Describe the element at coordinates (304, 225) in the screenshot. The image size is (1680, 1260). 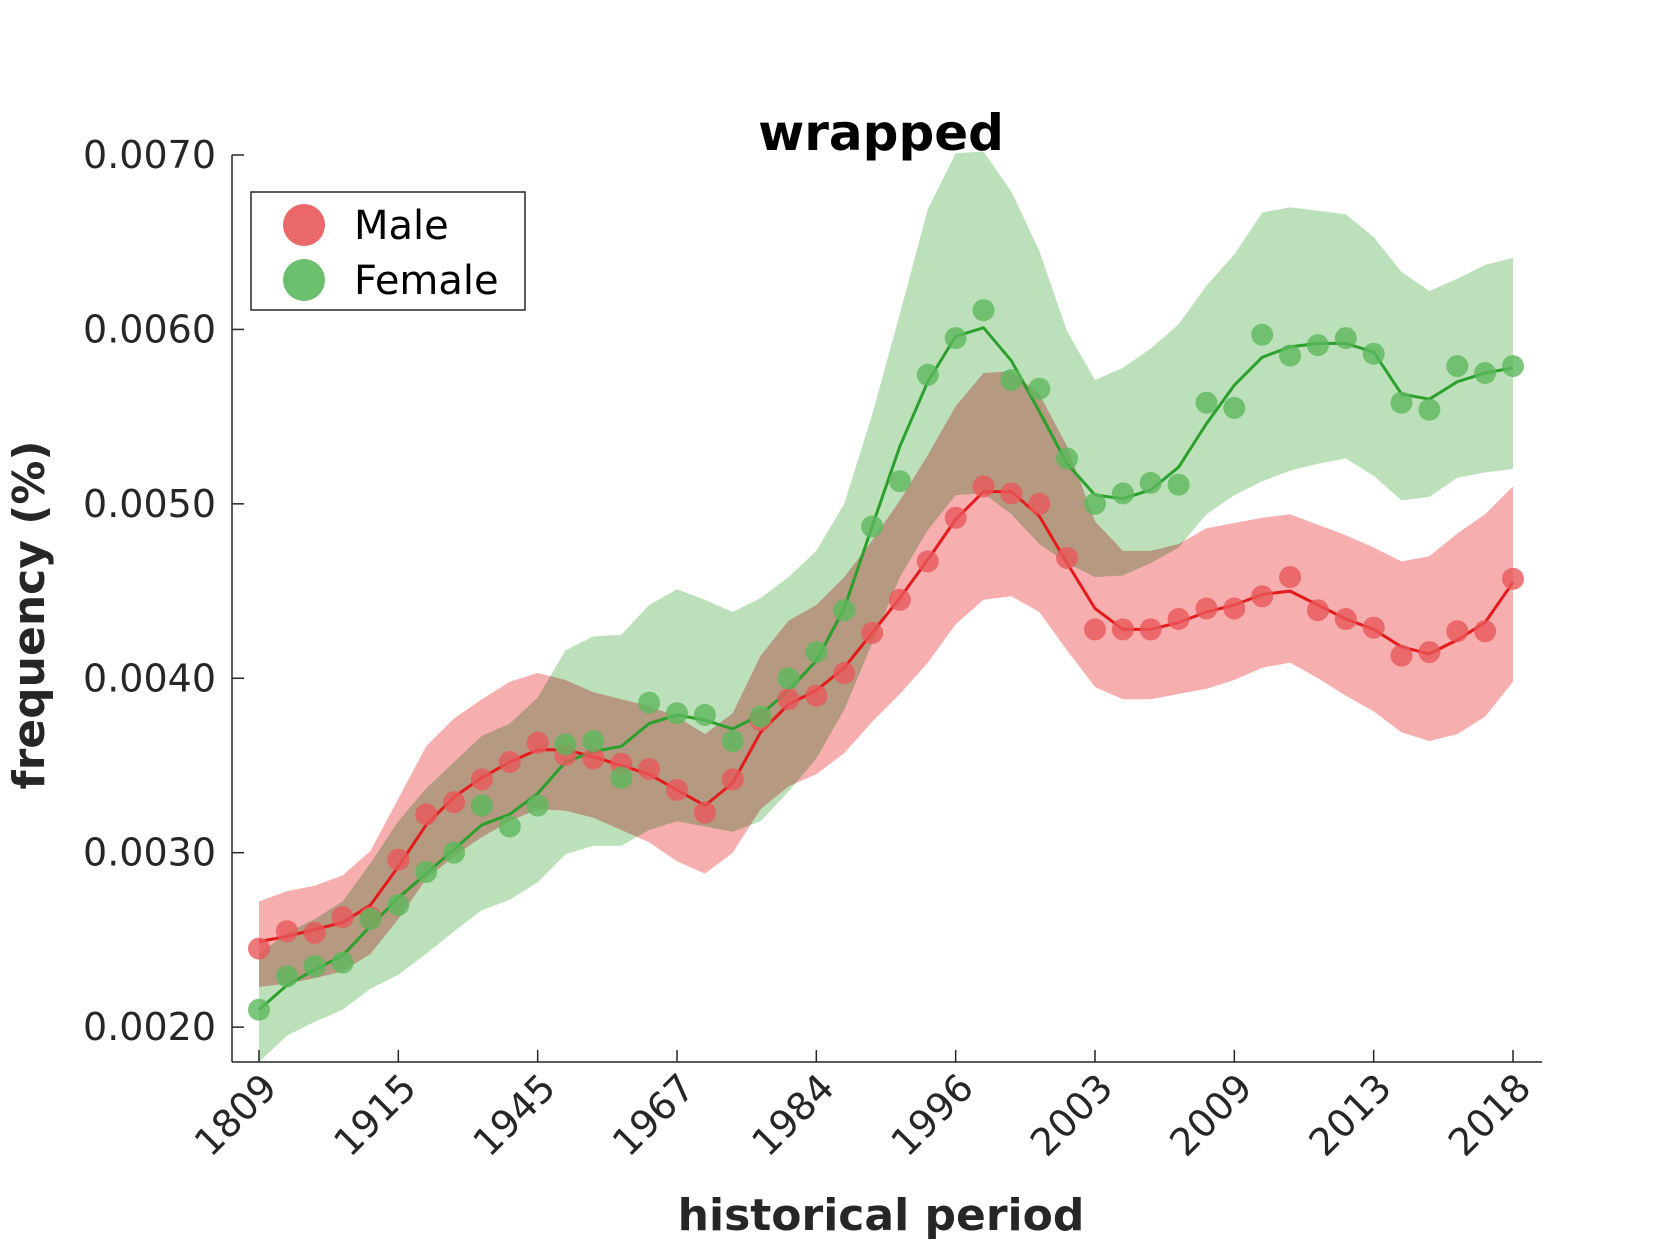
I see `legend-marker-male` at that location.